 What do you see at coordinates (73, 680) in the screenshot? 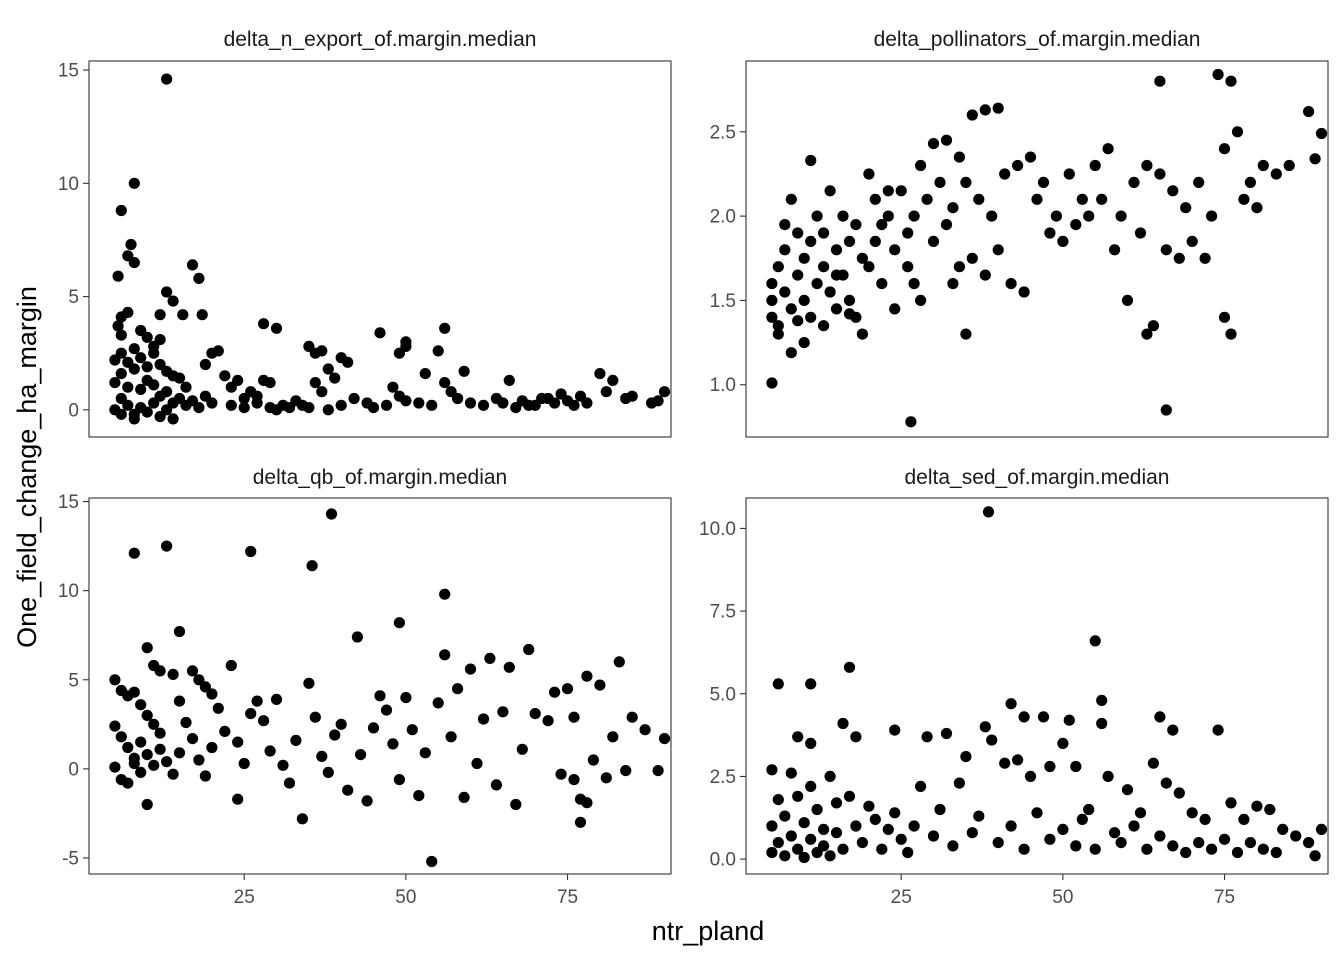
I see `y-tick-label-qb-2: 5` at bounding box center [73, 680].